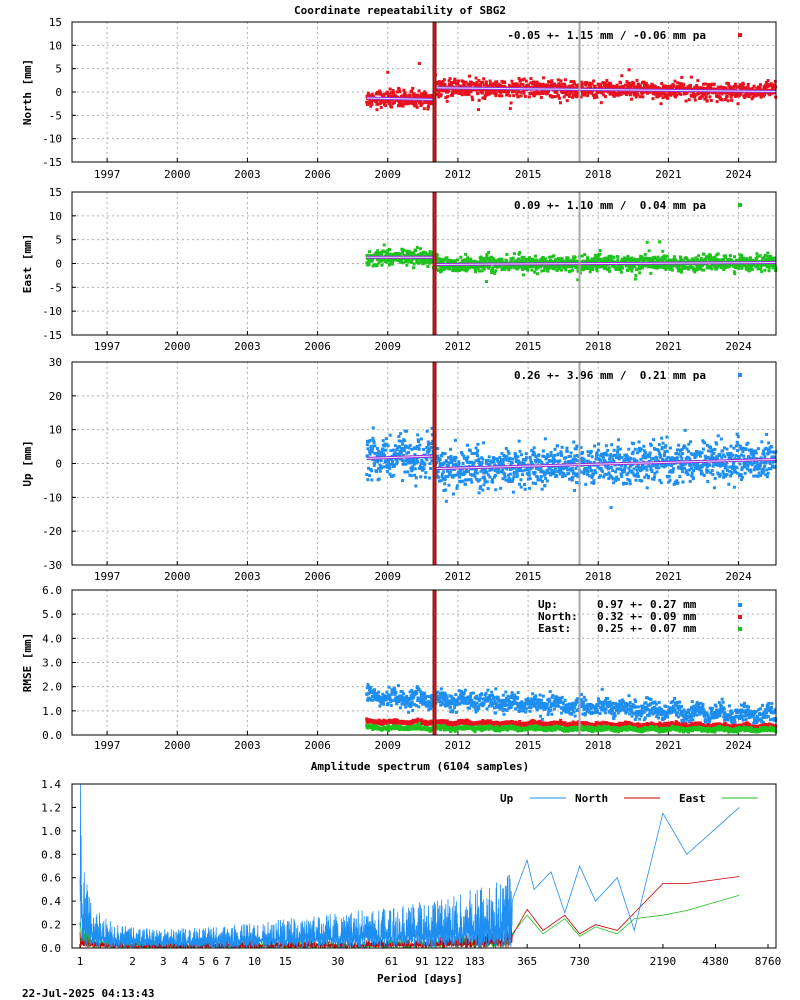  What do you see at coordinates (740, 375) in the screenshot?
I see `legend-marker` at bounding box center [740, 375].